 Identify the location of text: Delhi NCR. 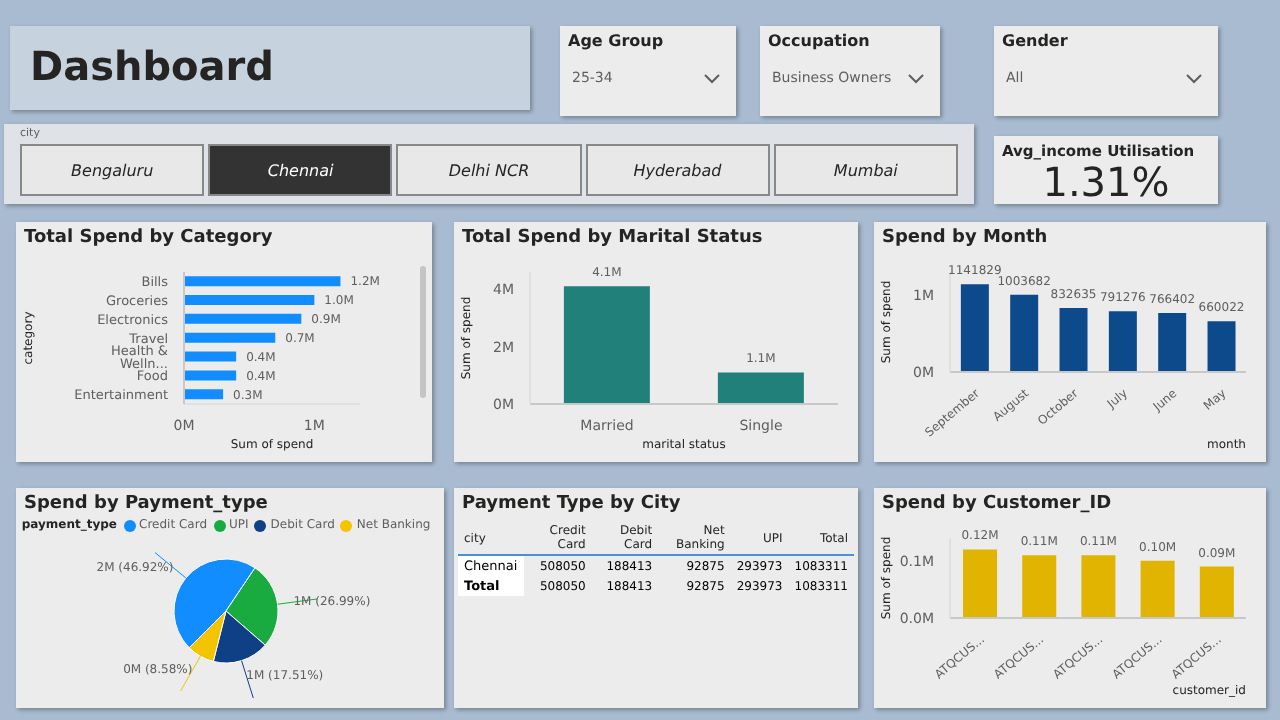
(489, 170).